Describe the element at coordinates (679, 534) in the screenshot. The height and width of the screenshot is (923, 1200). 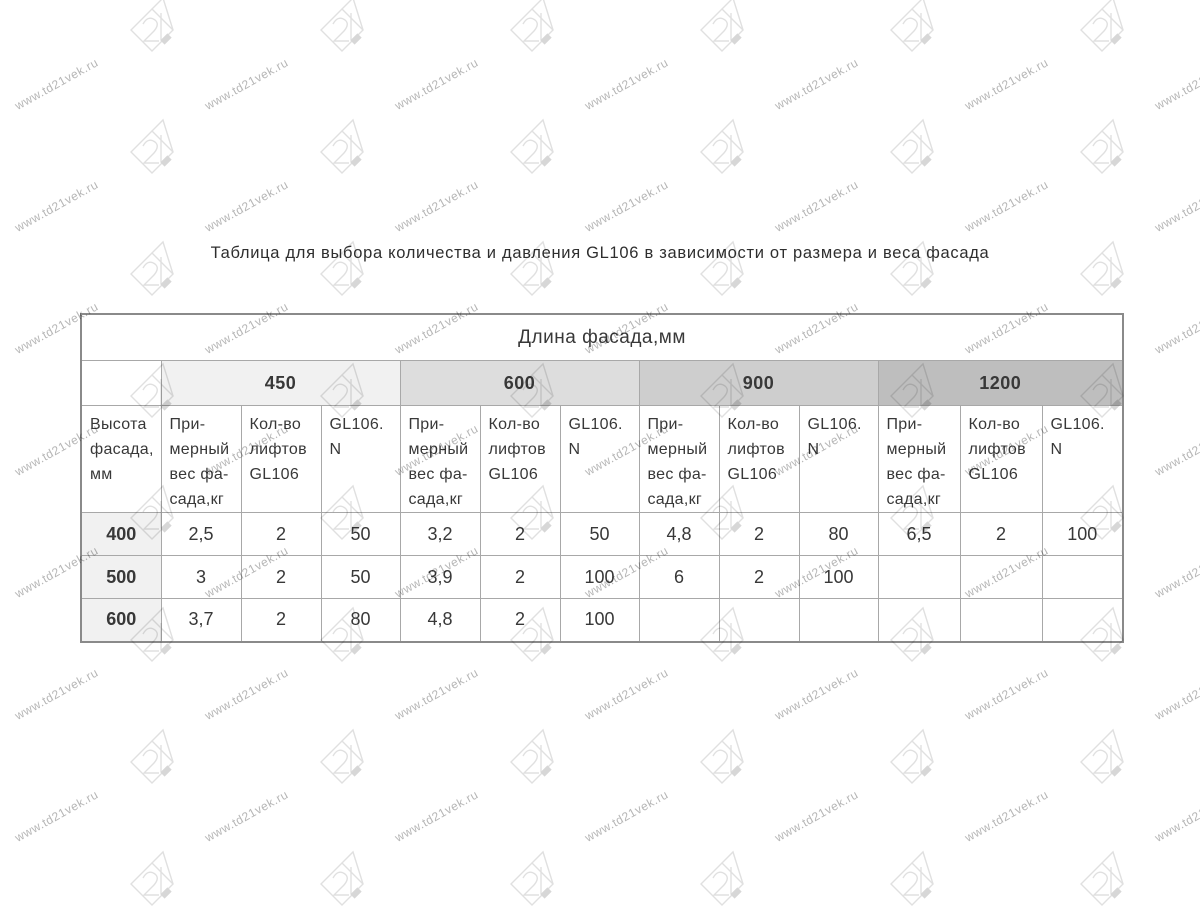
I see `data-cell: 4,8` at that location.